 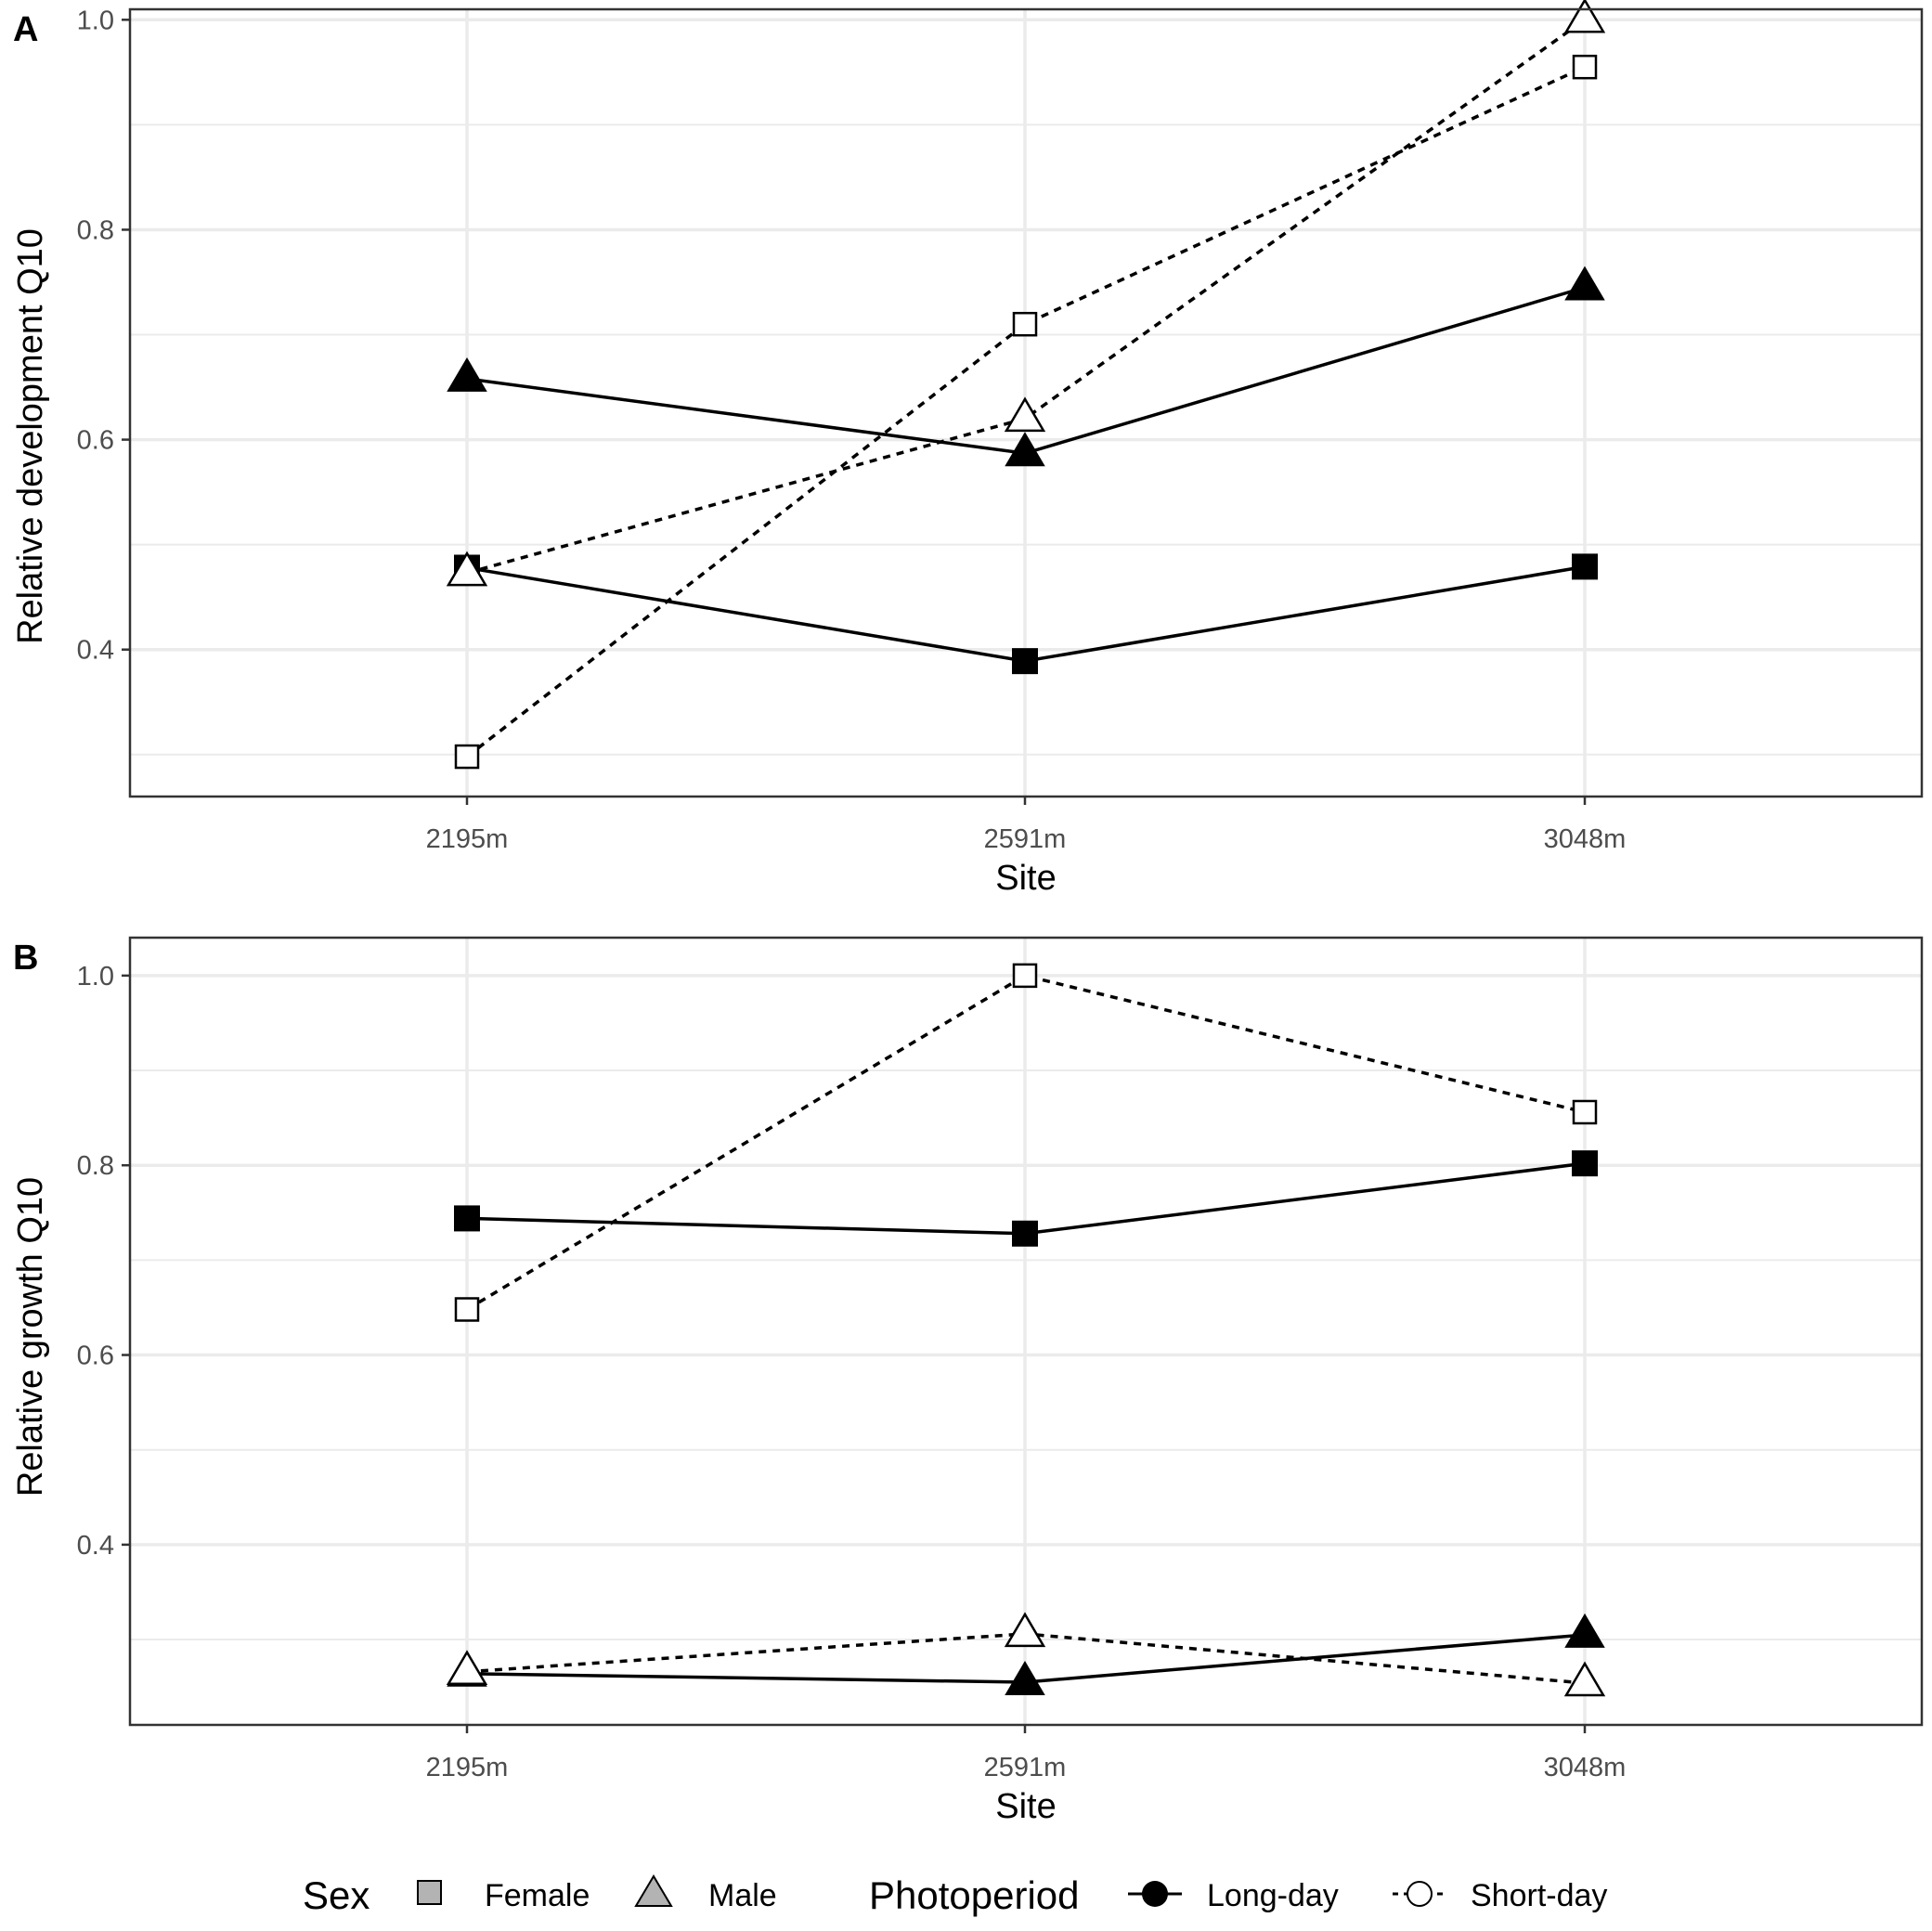 What do you see at coordinates (95, 1166) in the screenshot?
I see `panel-b-y-tick-label: 0.8` at bounding box center [95, 1166].